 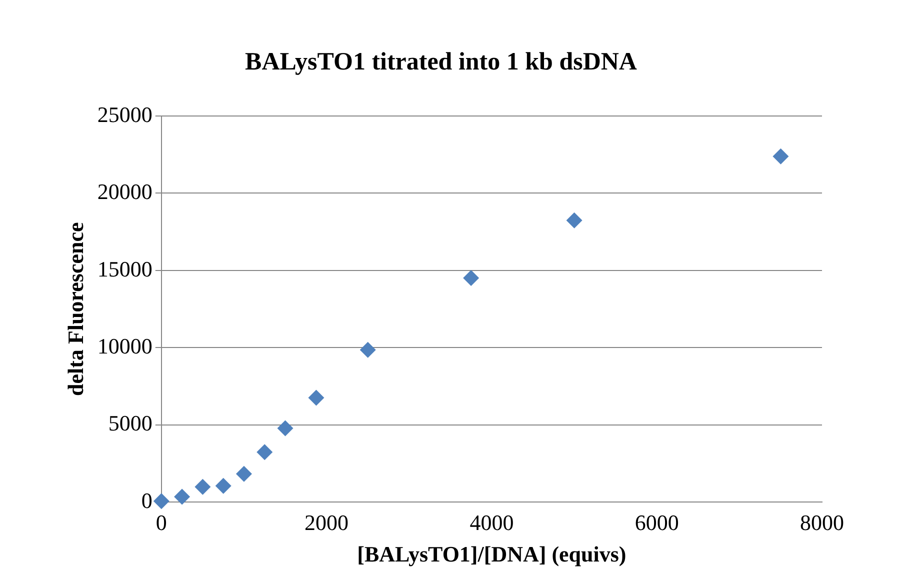 I want to click on y-tick-label: 20000, so click(x=124, y=191).